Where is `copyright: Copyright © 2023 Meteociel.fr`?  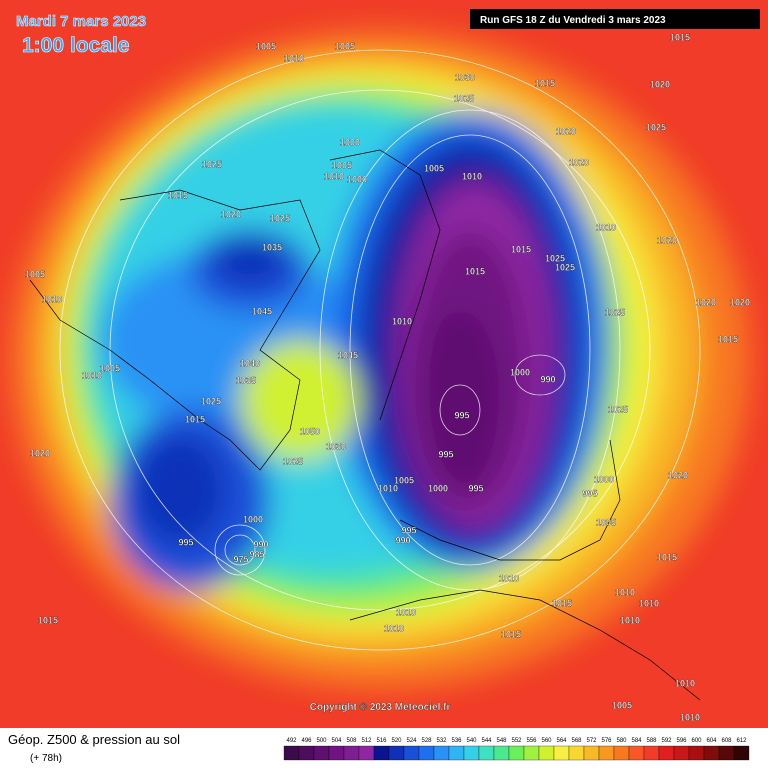
copyright: Copyright © 2023 Meteociel.fr is located at coordinates (380, 707).